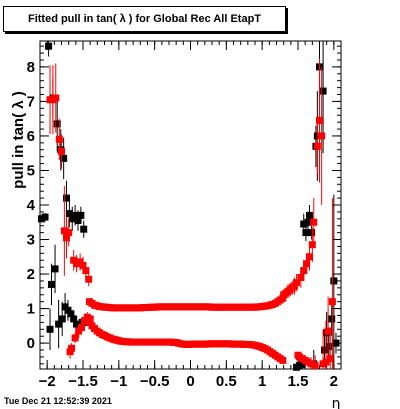 This screenshot has height=409, width=400. I want to click on y-tick-label: 5, so click(31, 170).